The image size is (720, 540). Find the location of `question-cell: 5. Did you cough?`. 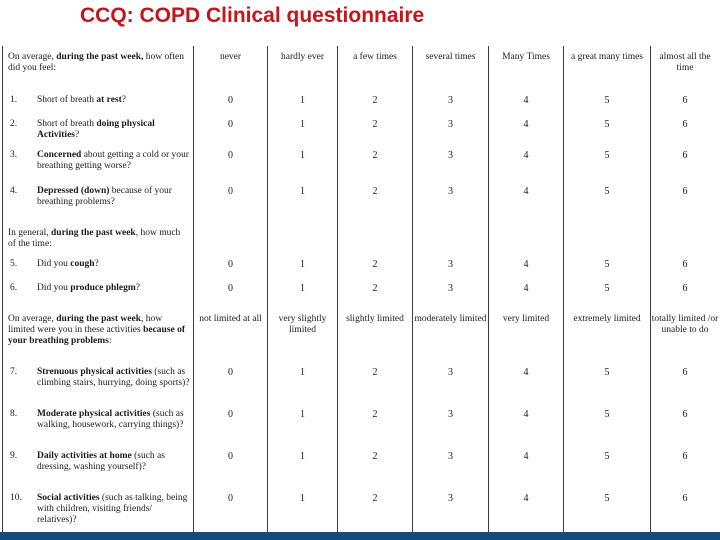

question-cell: 5. Did you cough? is located at coordinates (98, 268).